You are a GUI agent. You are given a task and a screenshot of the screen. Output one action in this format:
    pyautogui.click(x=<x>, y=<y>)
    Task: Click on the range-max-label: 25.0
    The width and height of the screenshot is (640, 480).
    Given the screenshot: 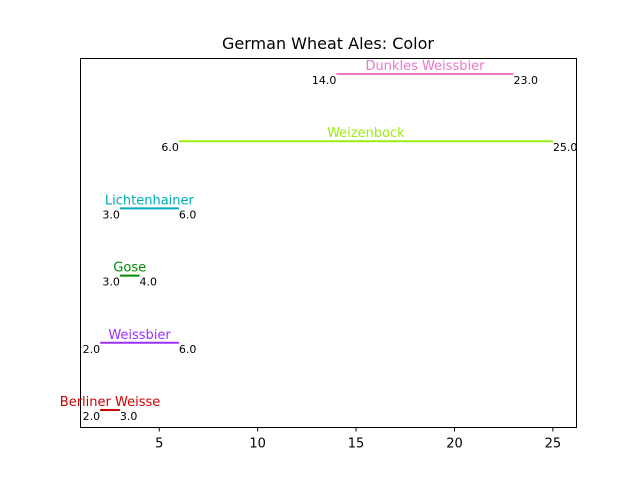 What is the action you would take?
    pyautogui.click(x=565, y=147)
    